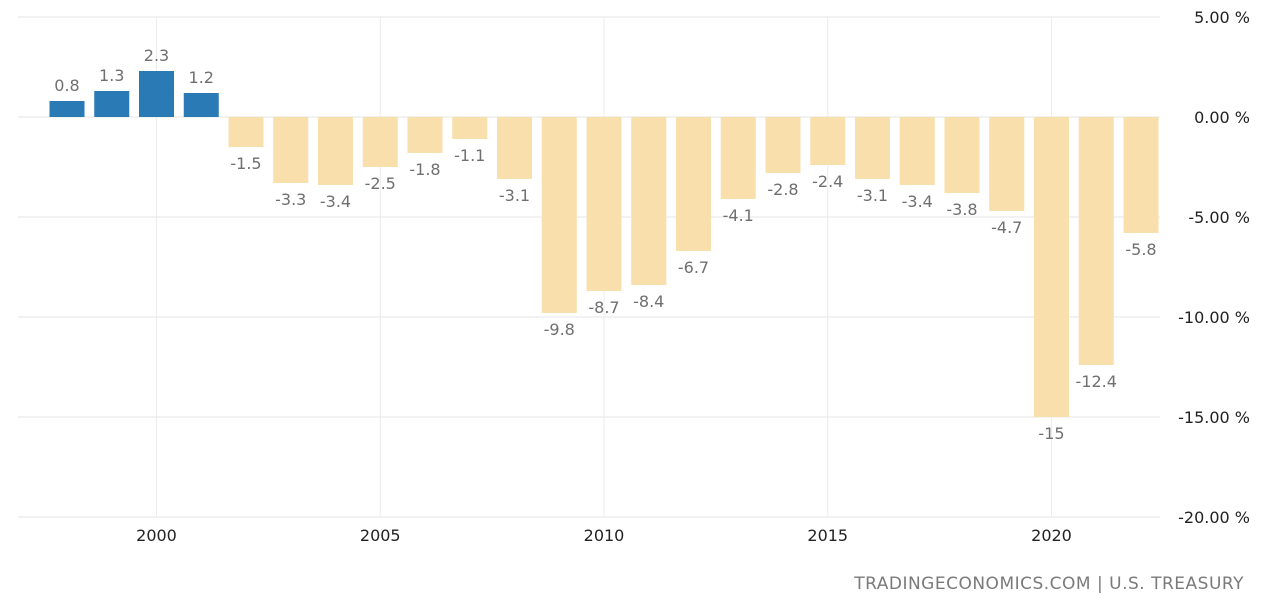 This screenshot has height=607, width=1280. I want to click on data-label-2019: -4.7, so click(1006, 227).